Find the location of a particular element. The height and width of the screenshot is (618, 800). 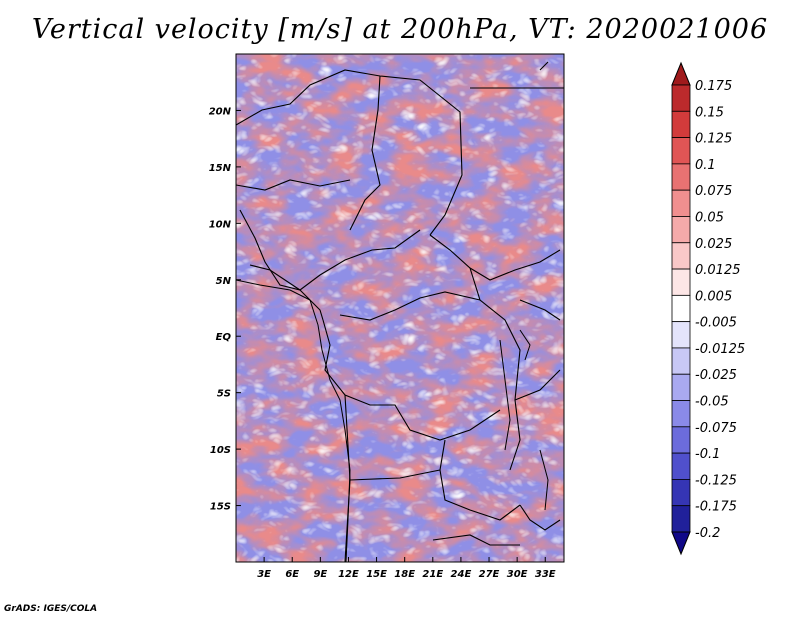

lat-label: 5S is located at coordinates (224, 394).